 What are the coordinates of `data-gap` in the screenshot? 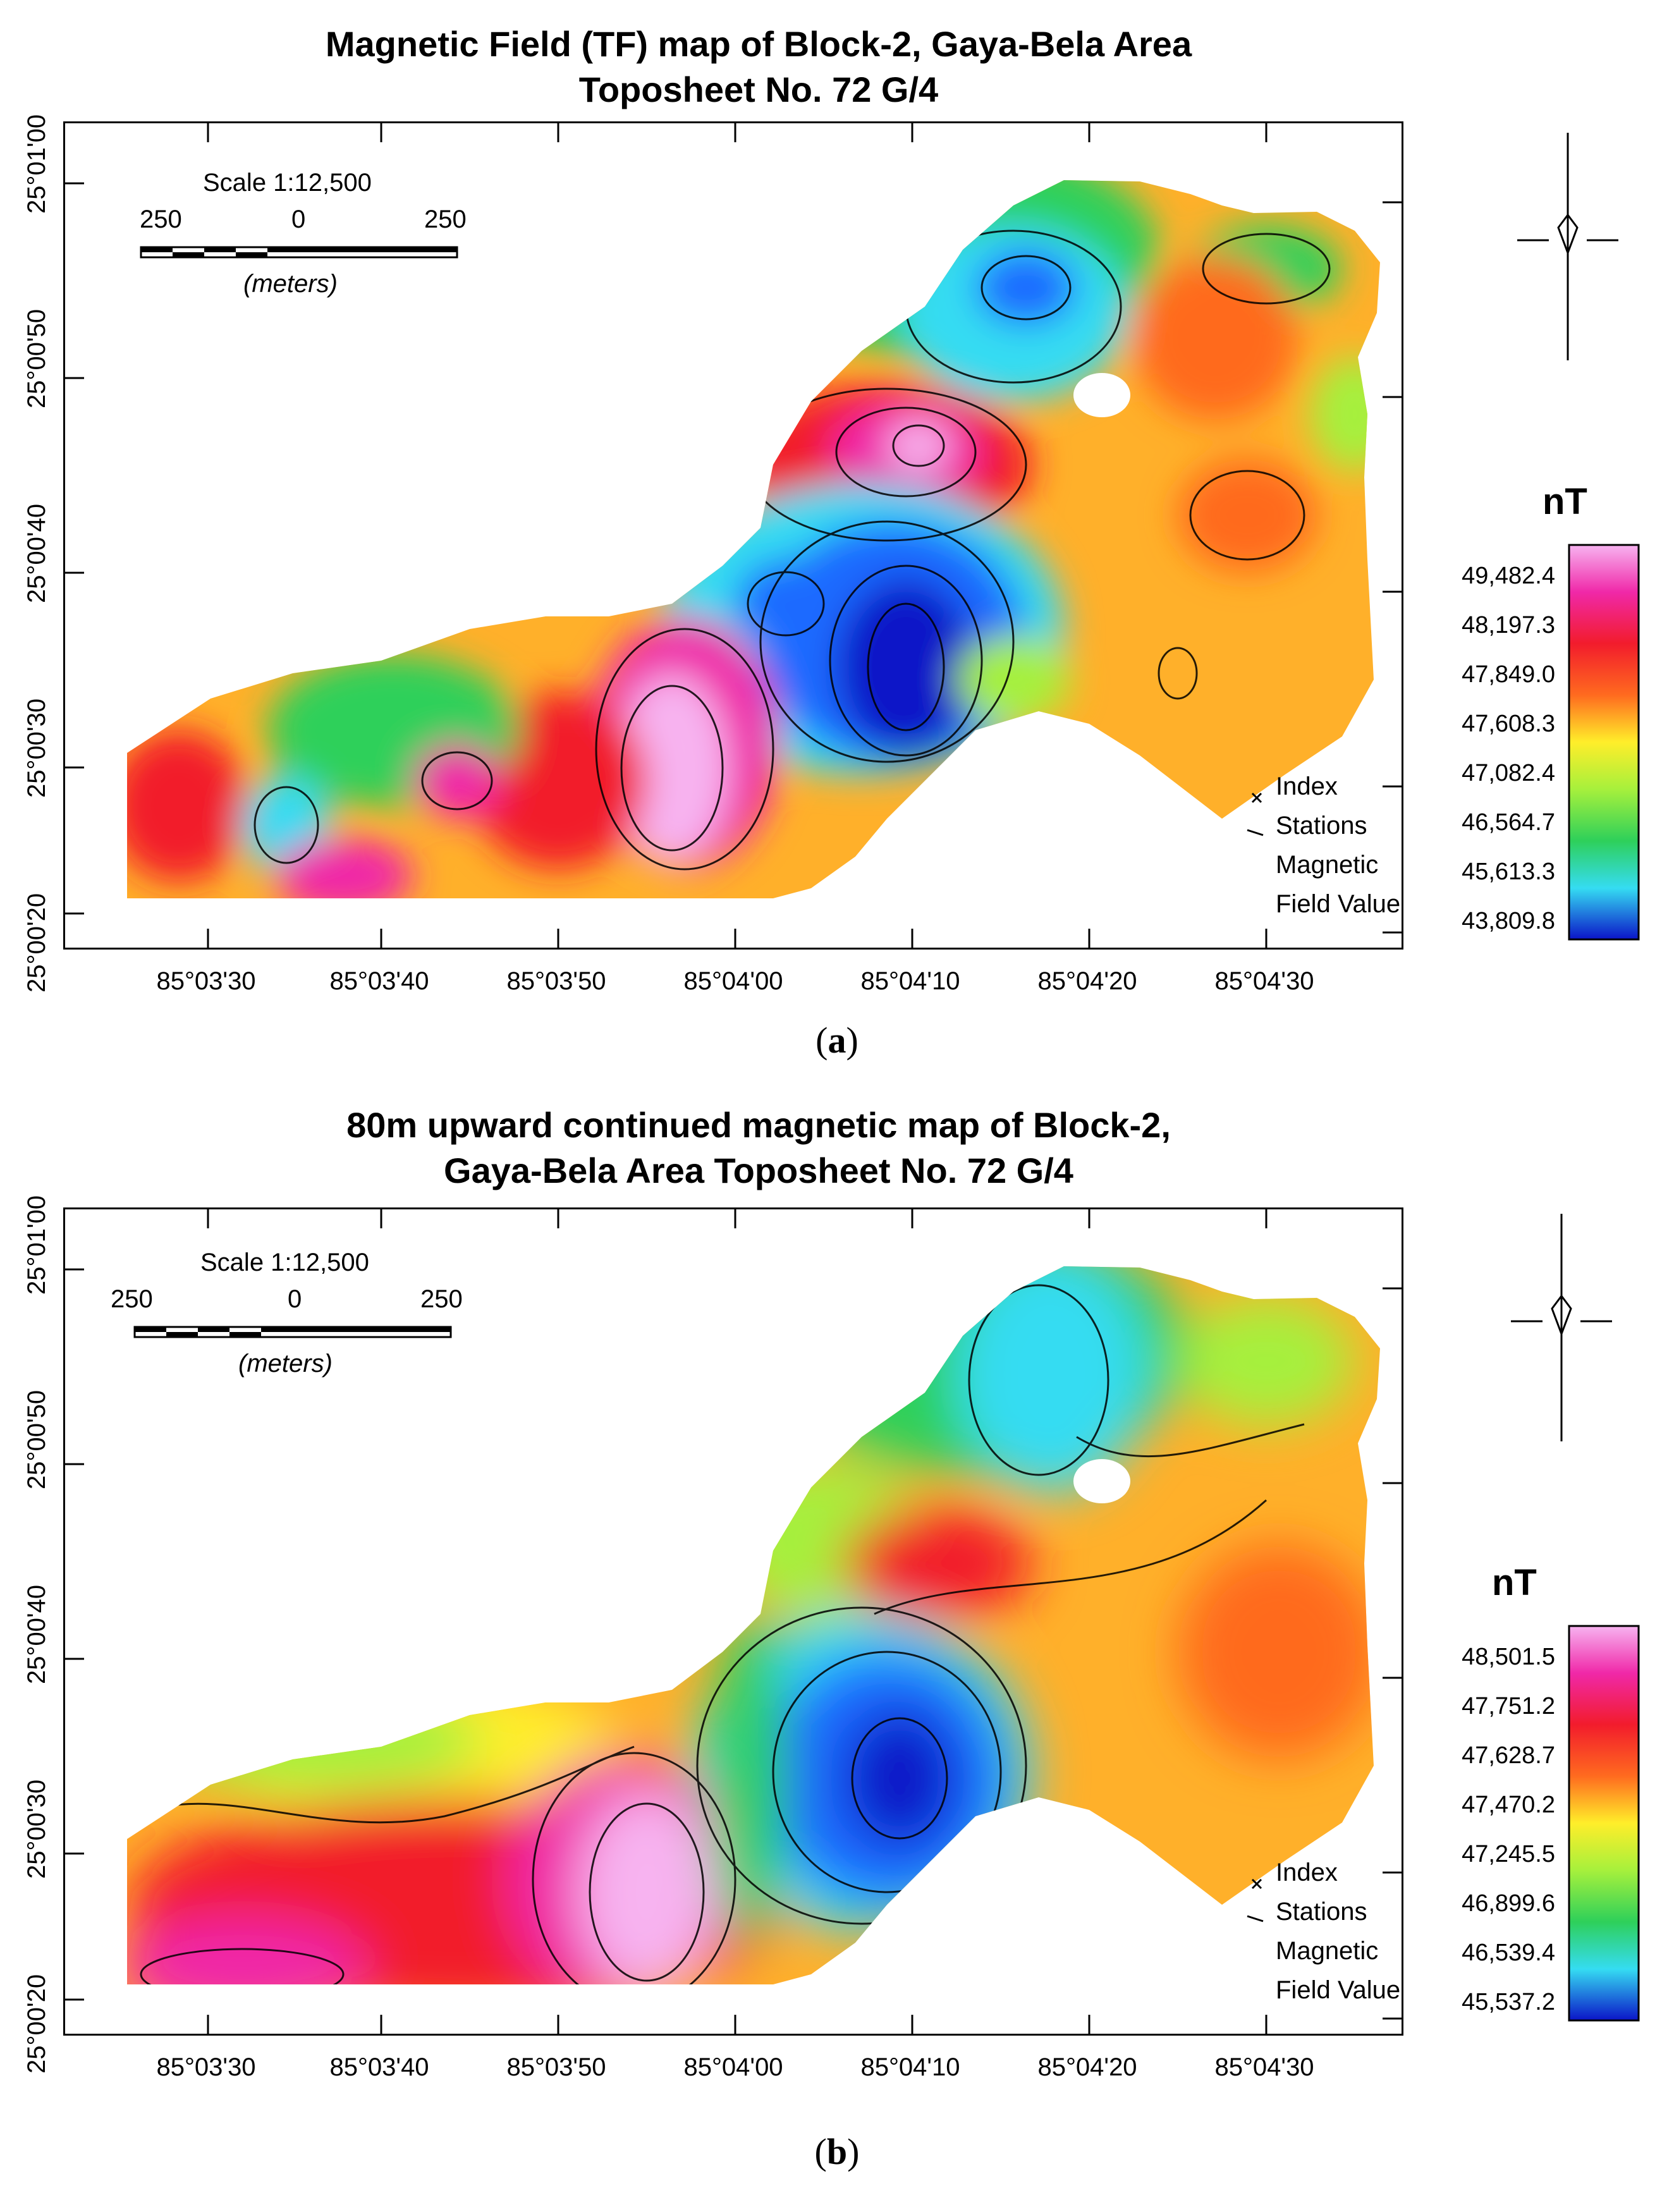 It's located at (1101, 395).